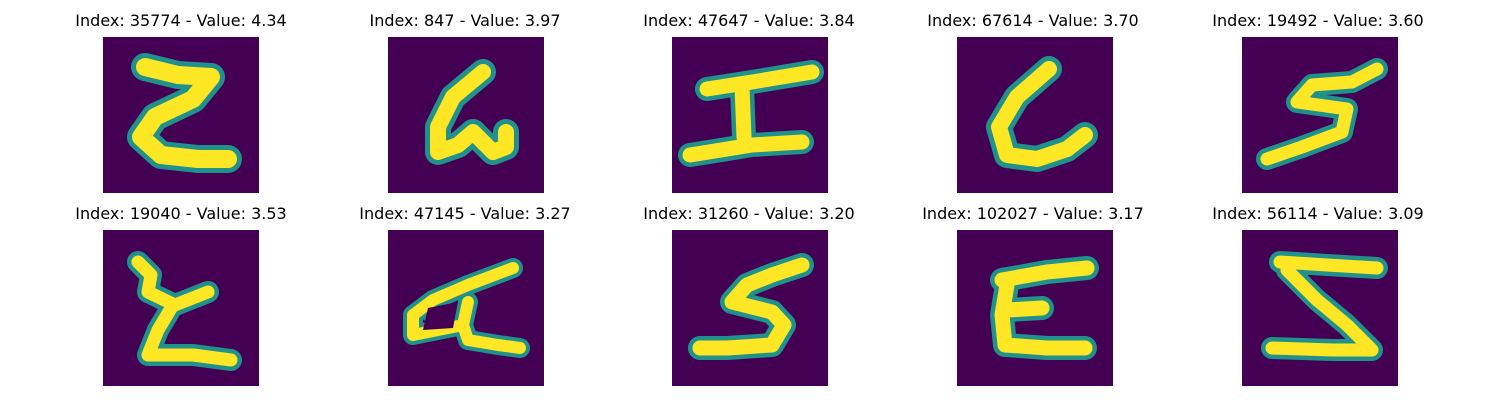 This screenshot has width=1500, height=400. Describe the element at coordinates (1033, 213) in the screenshot. I see `image-title: Index: 102027 - Value: 3.17` at that location.